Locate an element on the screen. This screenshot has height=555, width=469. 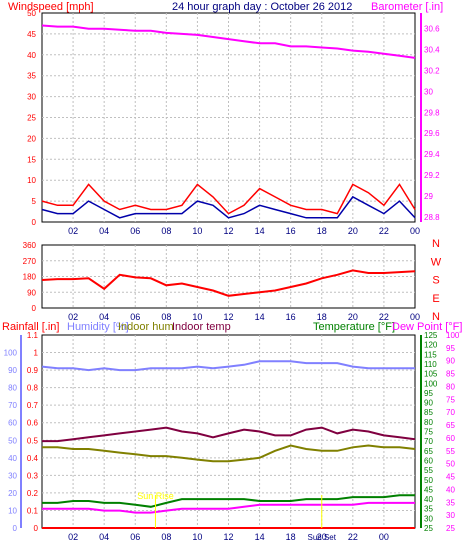
humidity-y-tick-label: 20 is located at coordinates (12, 493).